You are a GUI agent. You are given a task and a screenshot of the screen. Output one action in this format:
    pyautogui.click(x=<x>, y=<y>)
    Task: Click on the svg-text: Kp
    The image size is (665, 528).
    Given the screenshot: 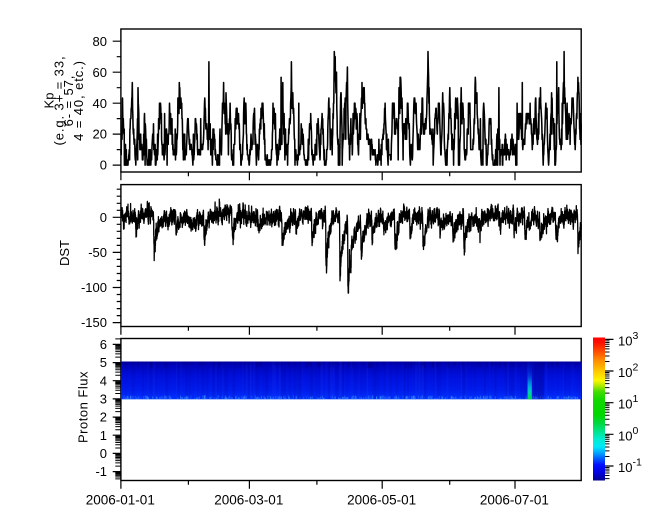 What is the action you would take?
    pyautogui.click(x=49, y=101)
    